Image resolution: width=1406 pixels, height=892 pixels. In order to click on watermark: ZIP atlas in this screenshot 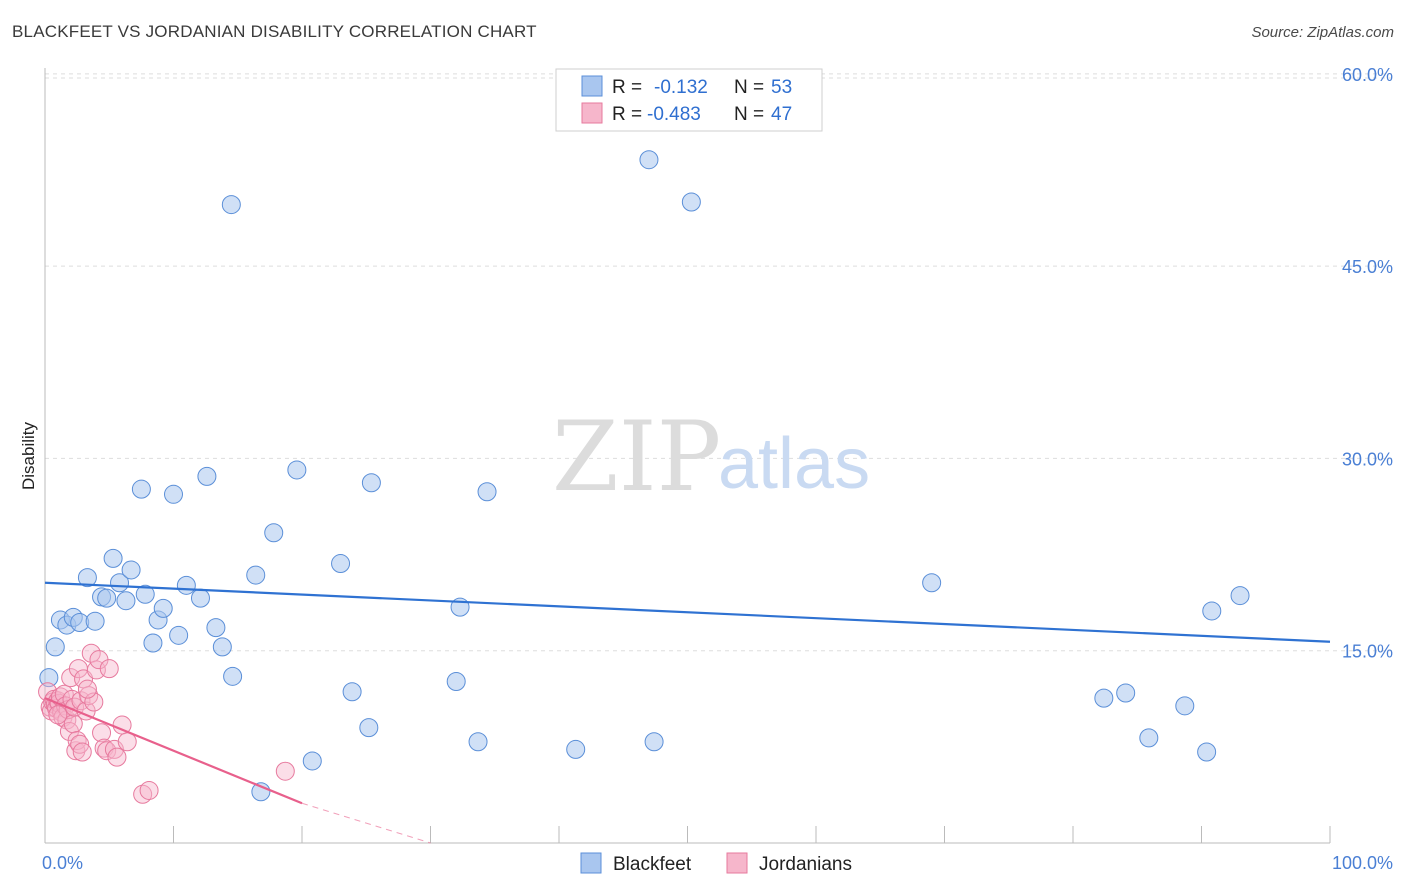, I will do `click(711, 457)`.